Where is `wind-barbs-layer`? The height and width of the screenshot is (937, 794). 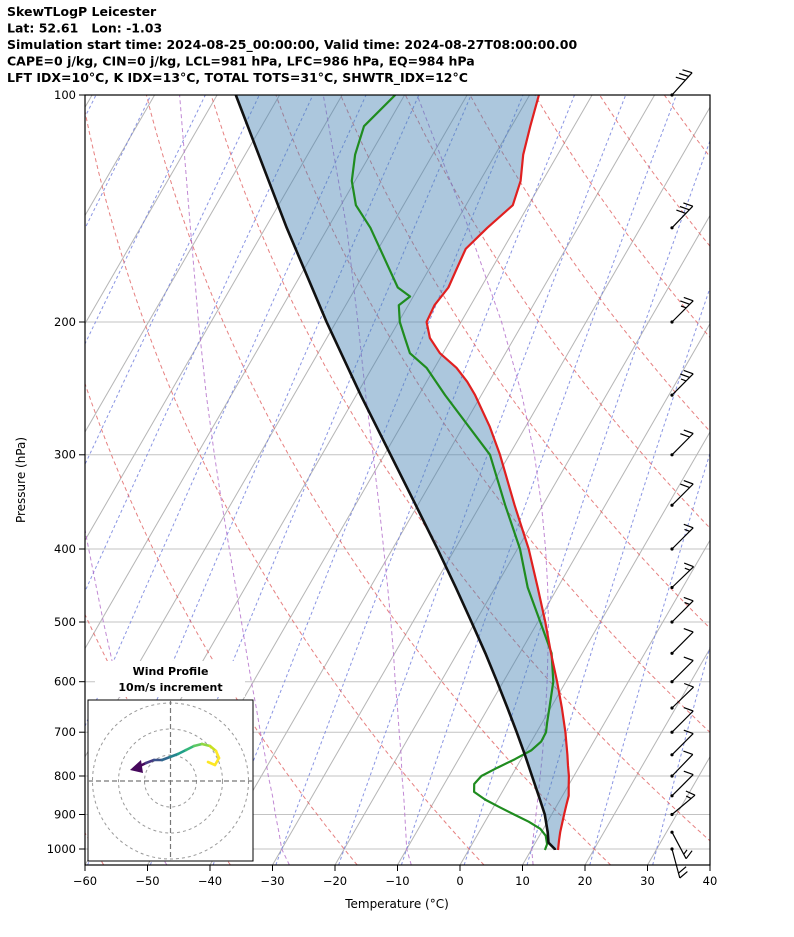
wind-barbs-layer is located at coordinates (683, 474).